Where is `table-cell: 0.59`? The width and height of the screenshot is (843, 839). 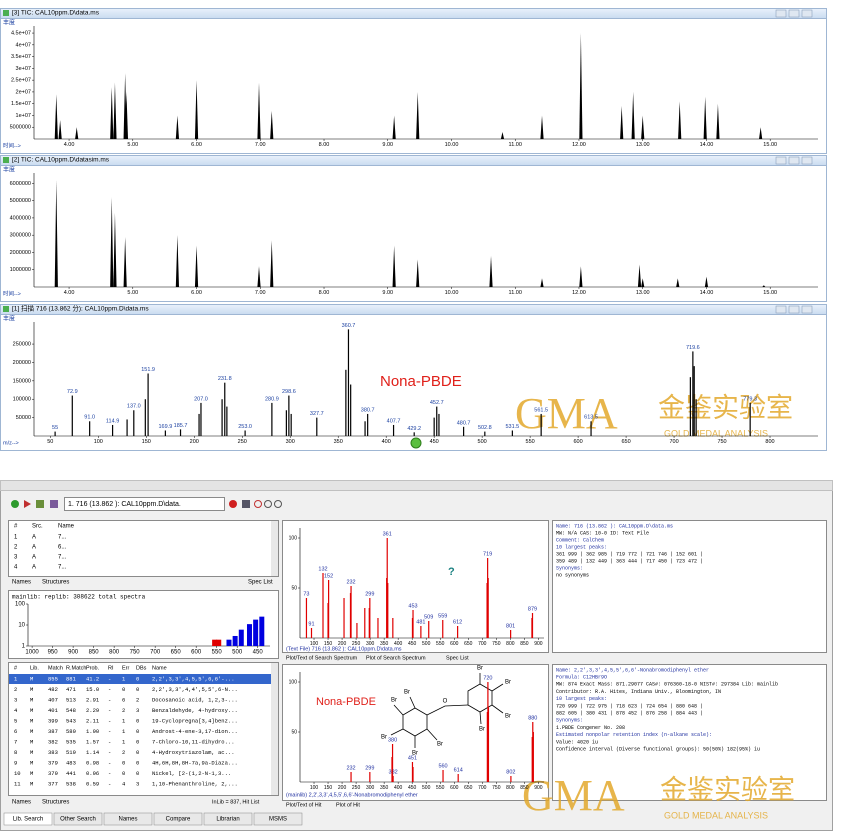
table-cell: 0.59 is located at coordinates (92, 783).